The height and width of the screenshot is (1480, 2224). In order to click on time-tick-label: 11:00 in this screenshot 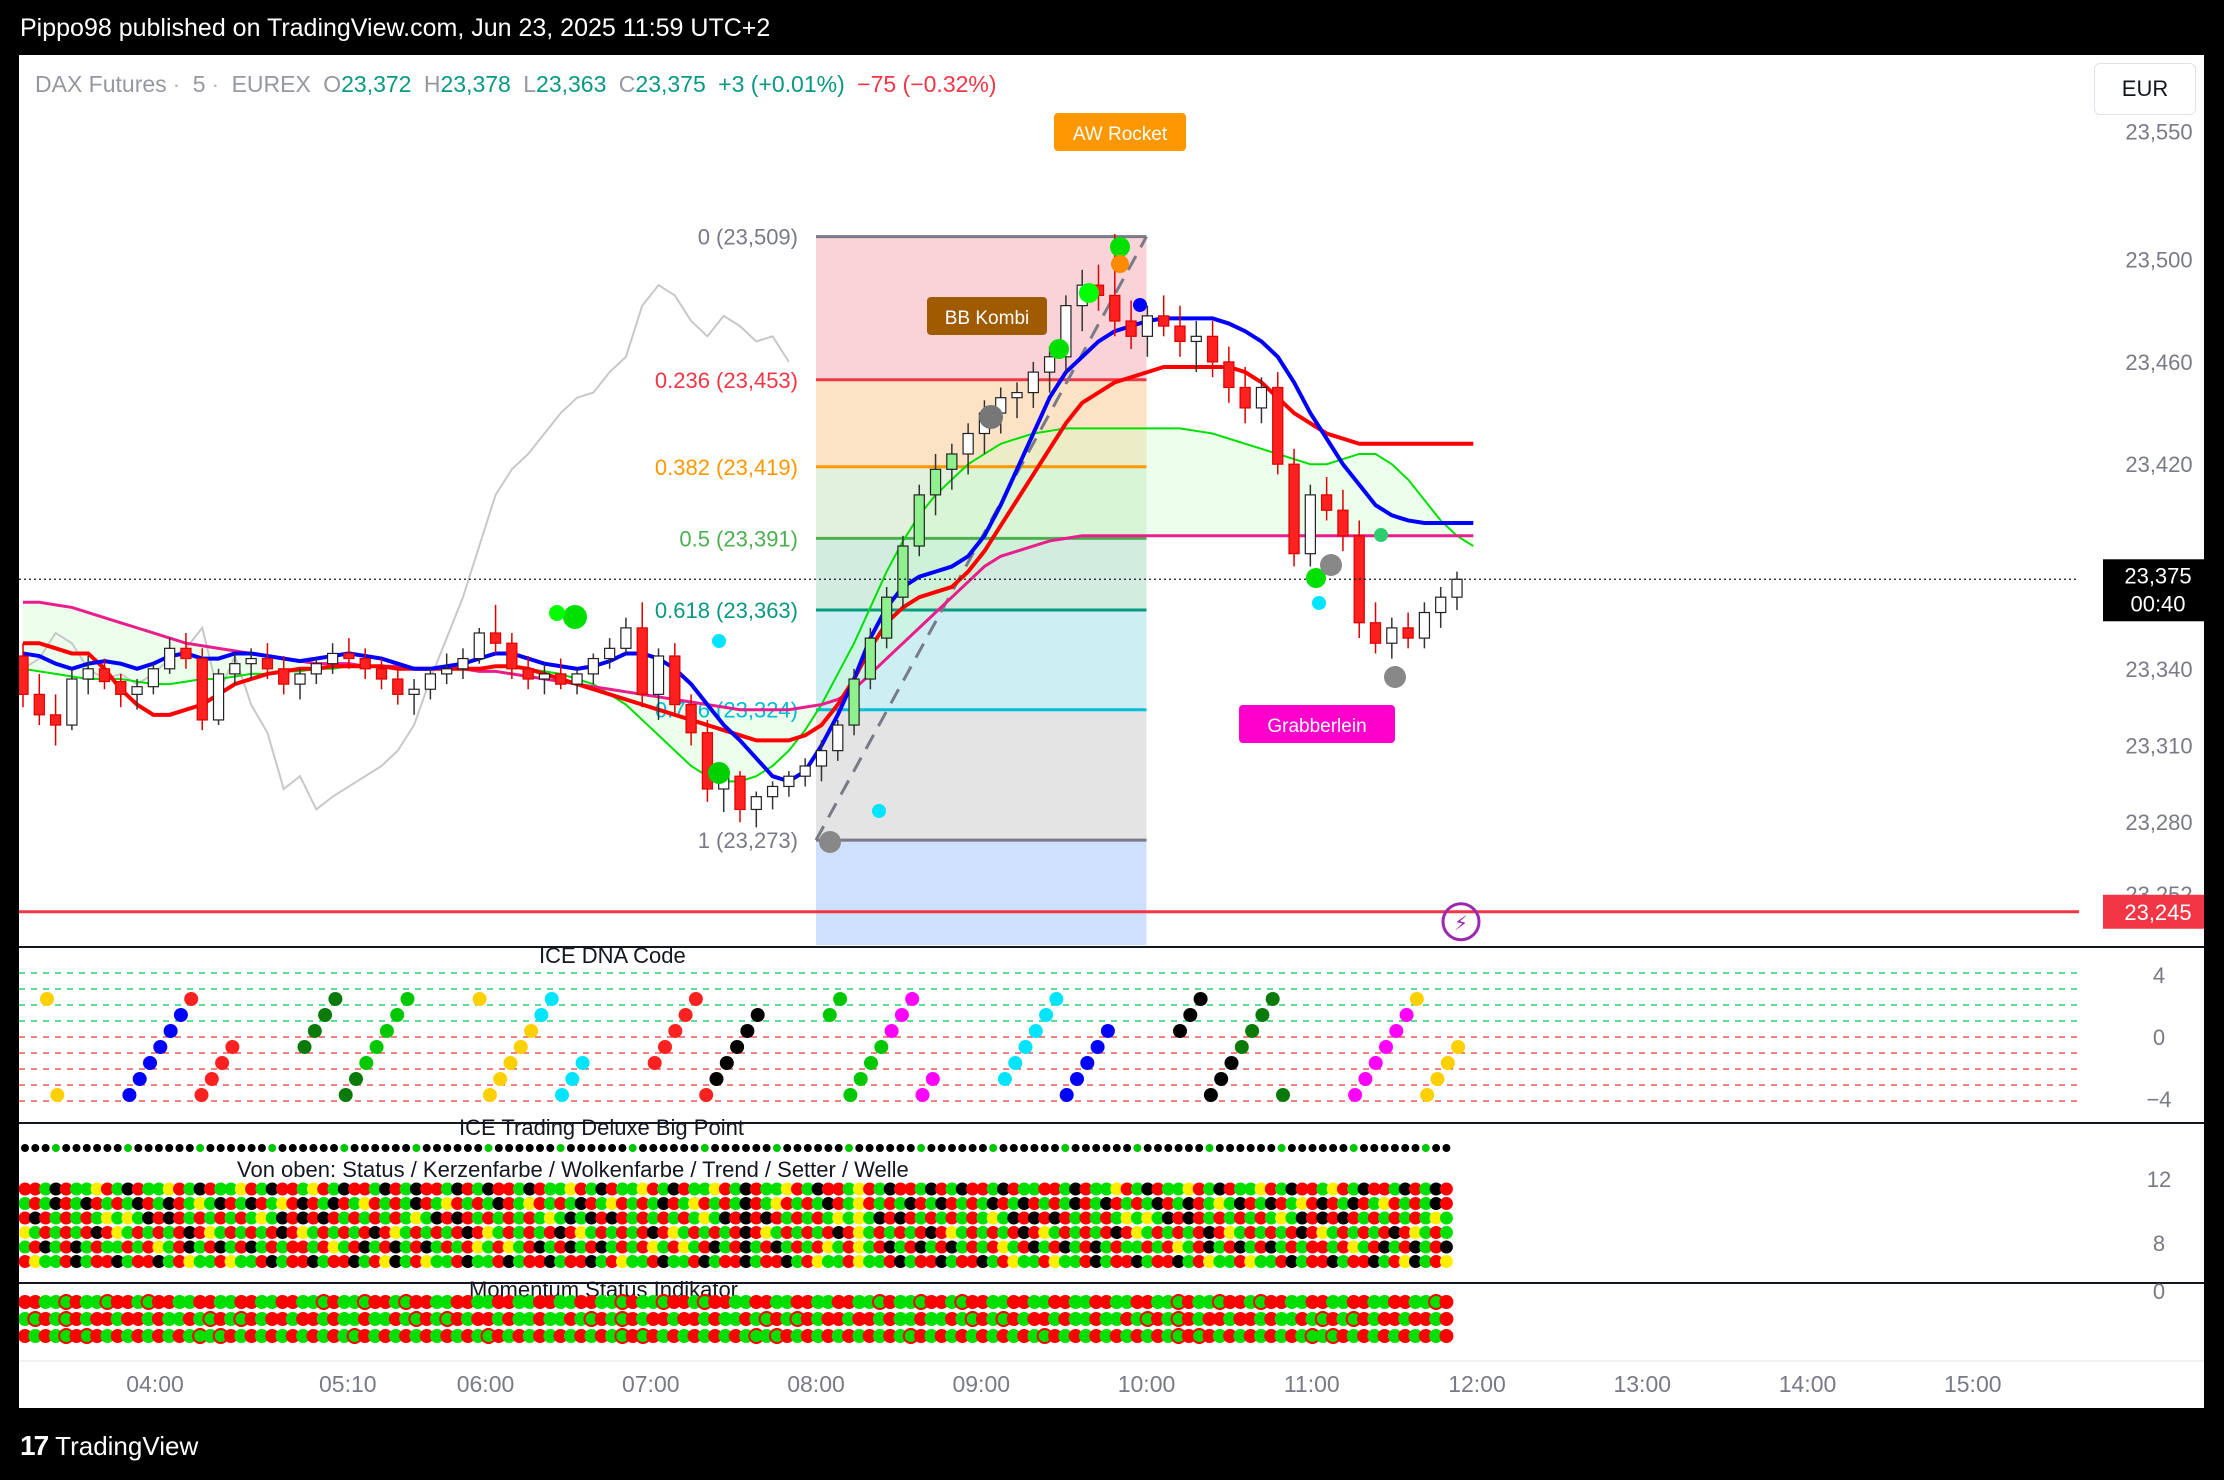, I will do `click(1312, 1384)`.